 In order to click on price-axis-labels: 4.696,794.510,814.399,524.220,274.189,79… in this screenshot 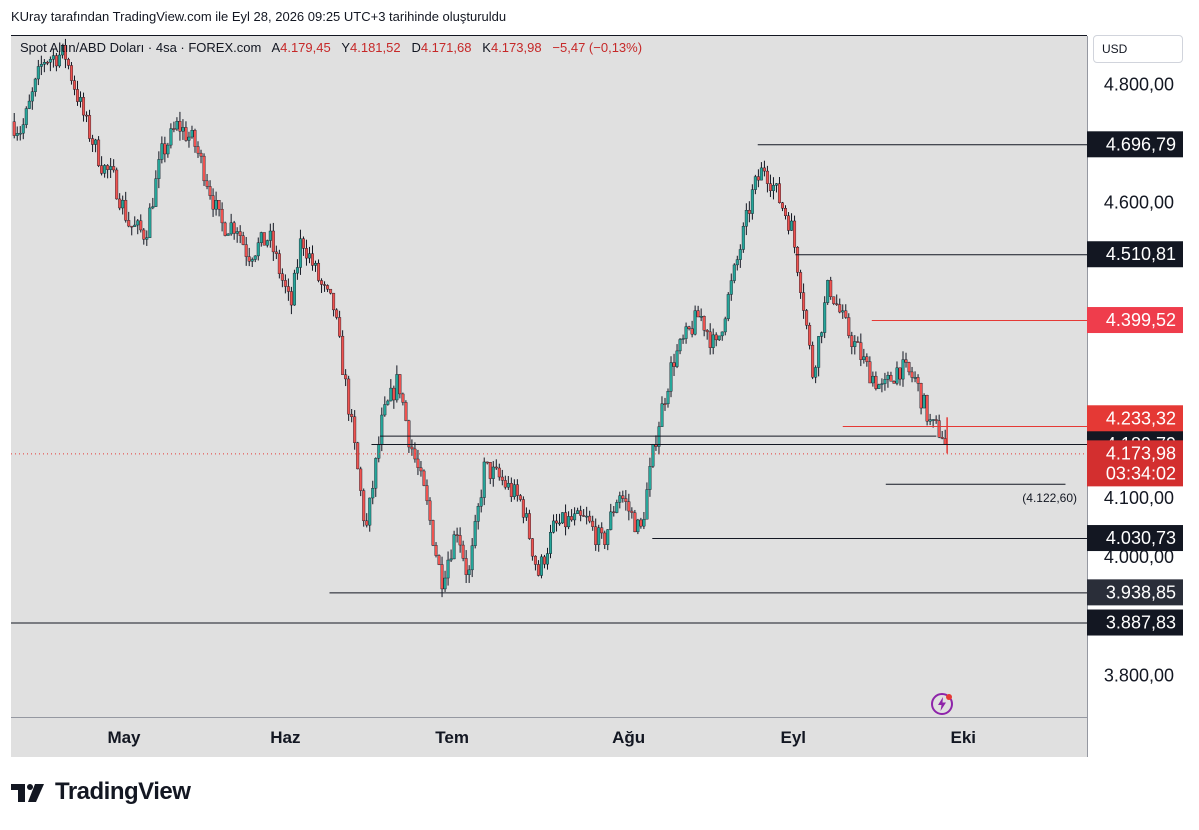, I will do `click(1135, 383)`.